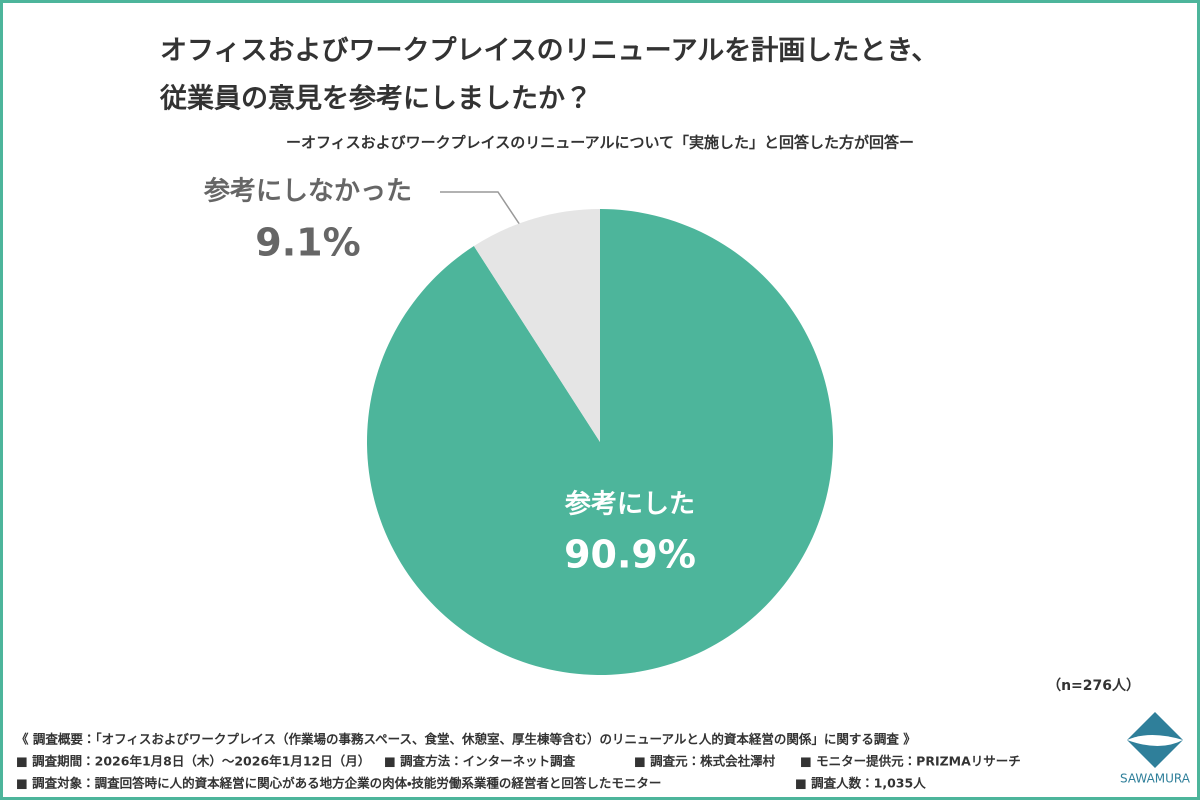  Describe the element at coordinates (307, 243) in the screenshot. I see `value-label: 9.1%` at that location.